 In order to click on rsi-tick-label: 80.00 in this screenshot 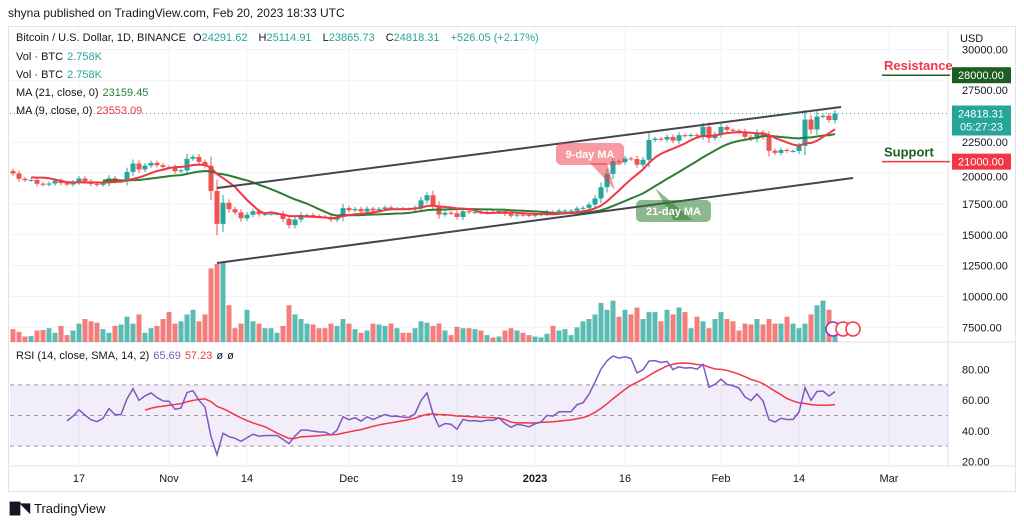, I will do `click(976, 371)`.